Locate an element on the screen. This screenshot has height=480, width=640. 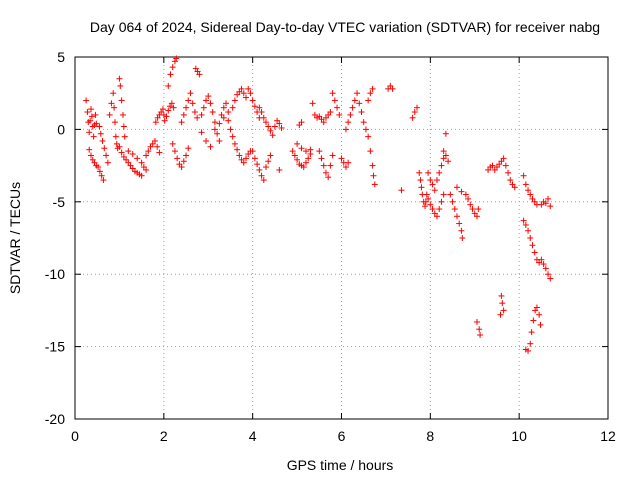
x-axis-label: GPS time / hours is located at coordinates (340, 465).